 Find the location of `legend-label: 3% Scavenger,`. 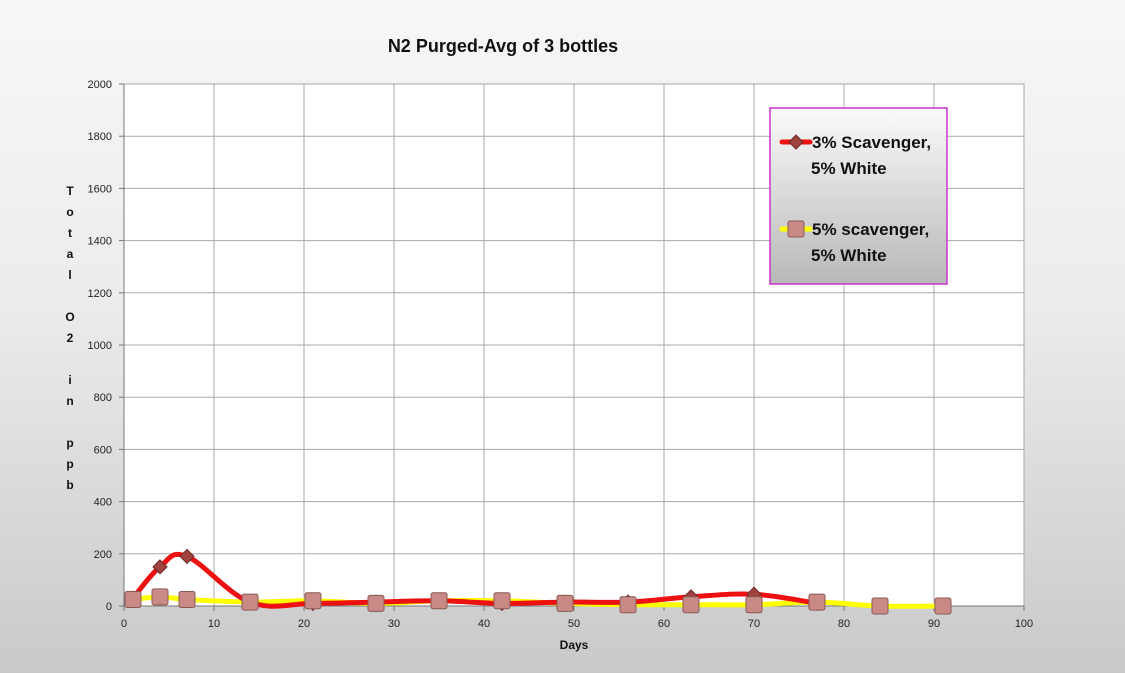

legend-label: 3% Scavenger, is located at coordinates (871, 142).